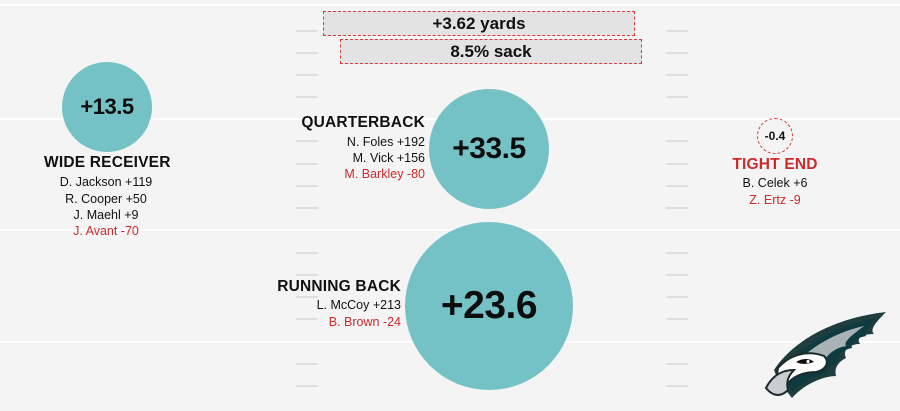 The image size is (900, 411). What do you see at coordinates (364, 322) in the screenshot?
I see `rb-player-2: B. Brown -24` at bounding box center [364, 322].